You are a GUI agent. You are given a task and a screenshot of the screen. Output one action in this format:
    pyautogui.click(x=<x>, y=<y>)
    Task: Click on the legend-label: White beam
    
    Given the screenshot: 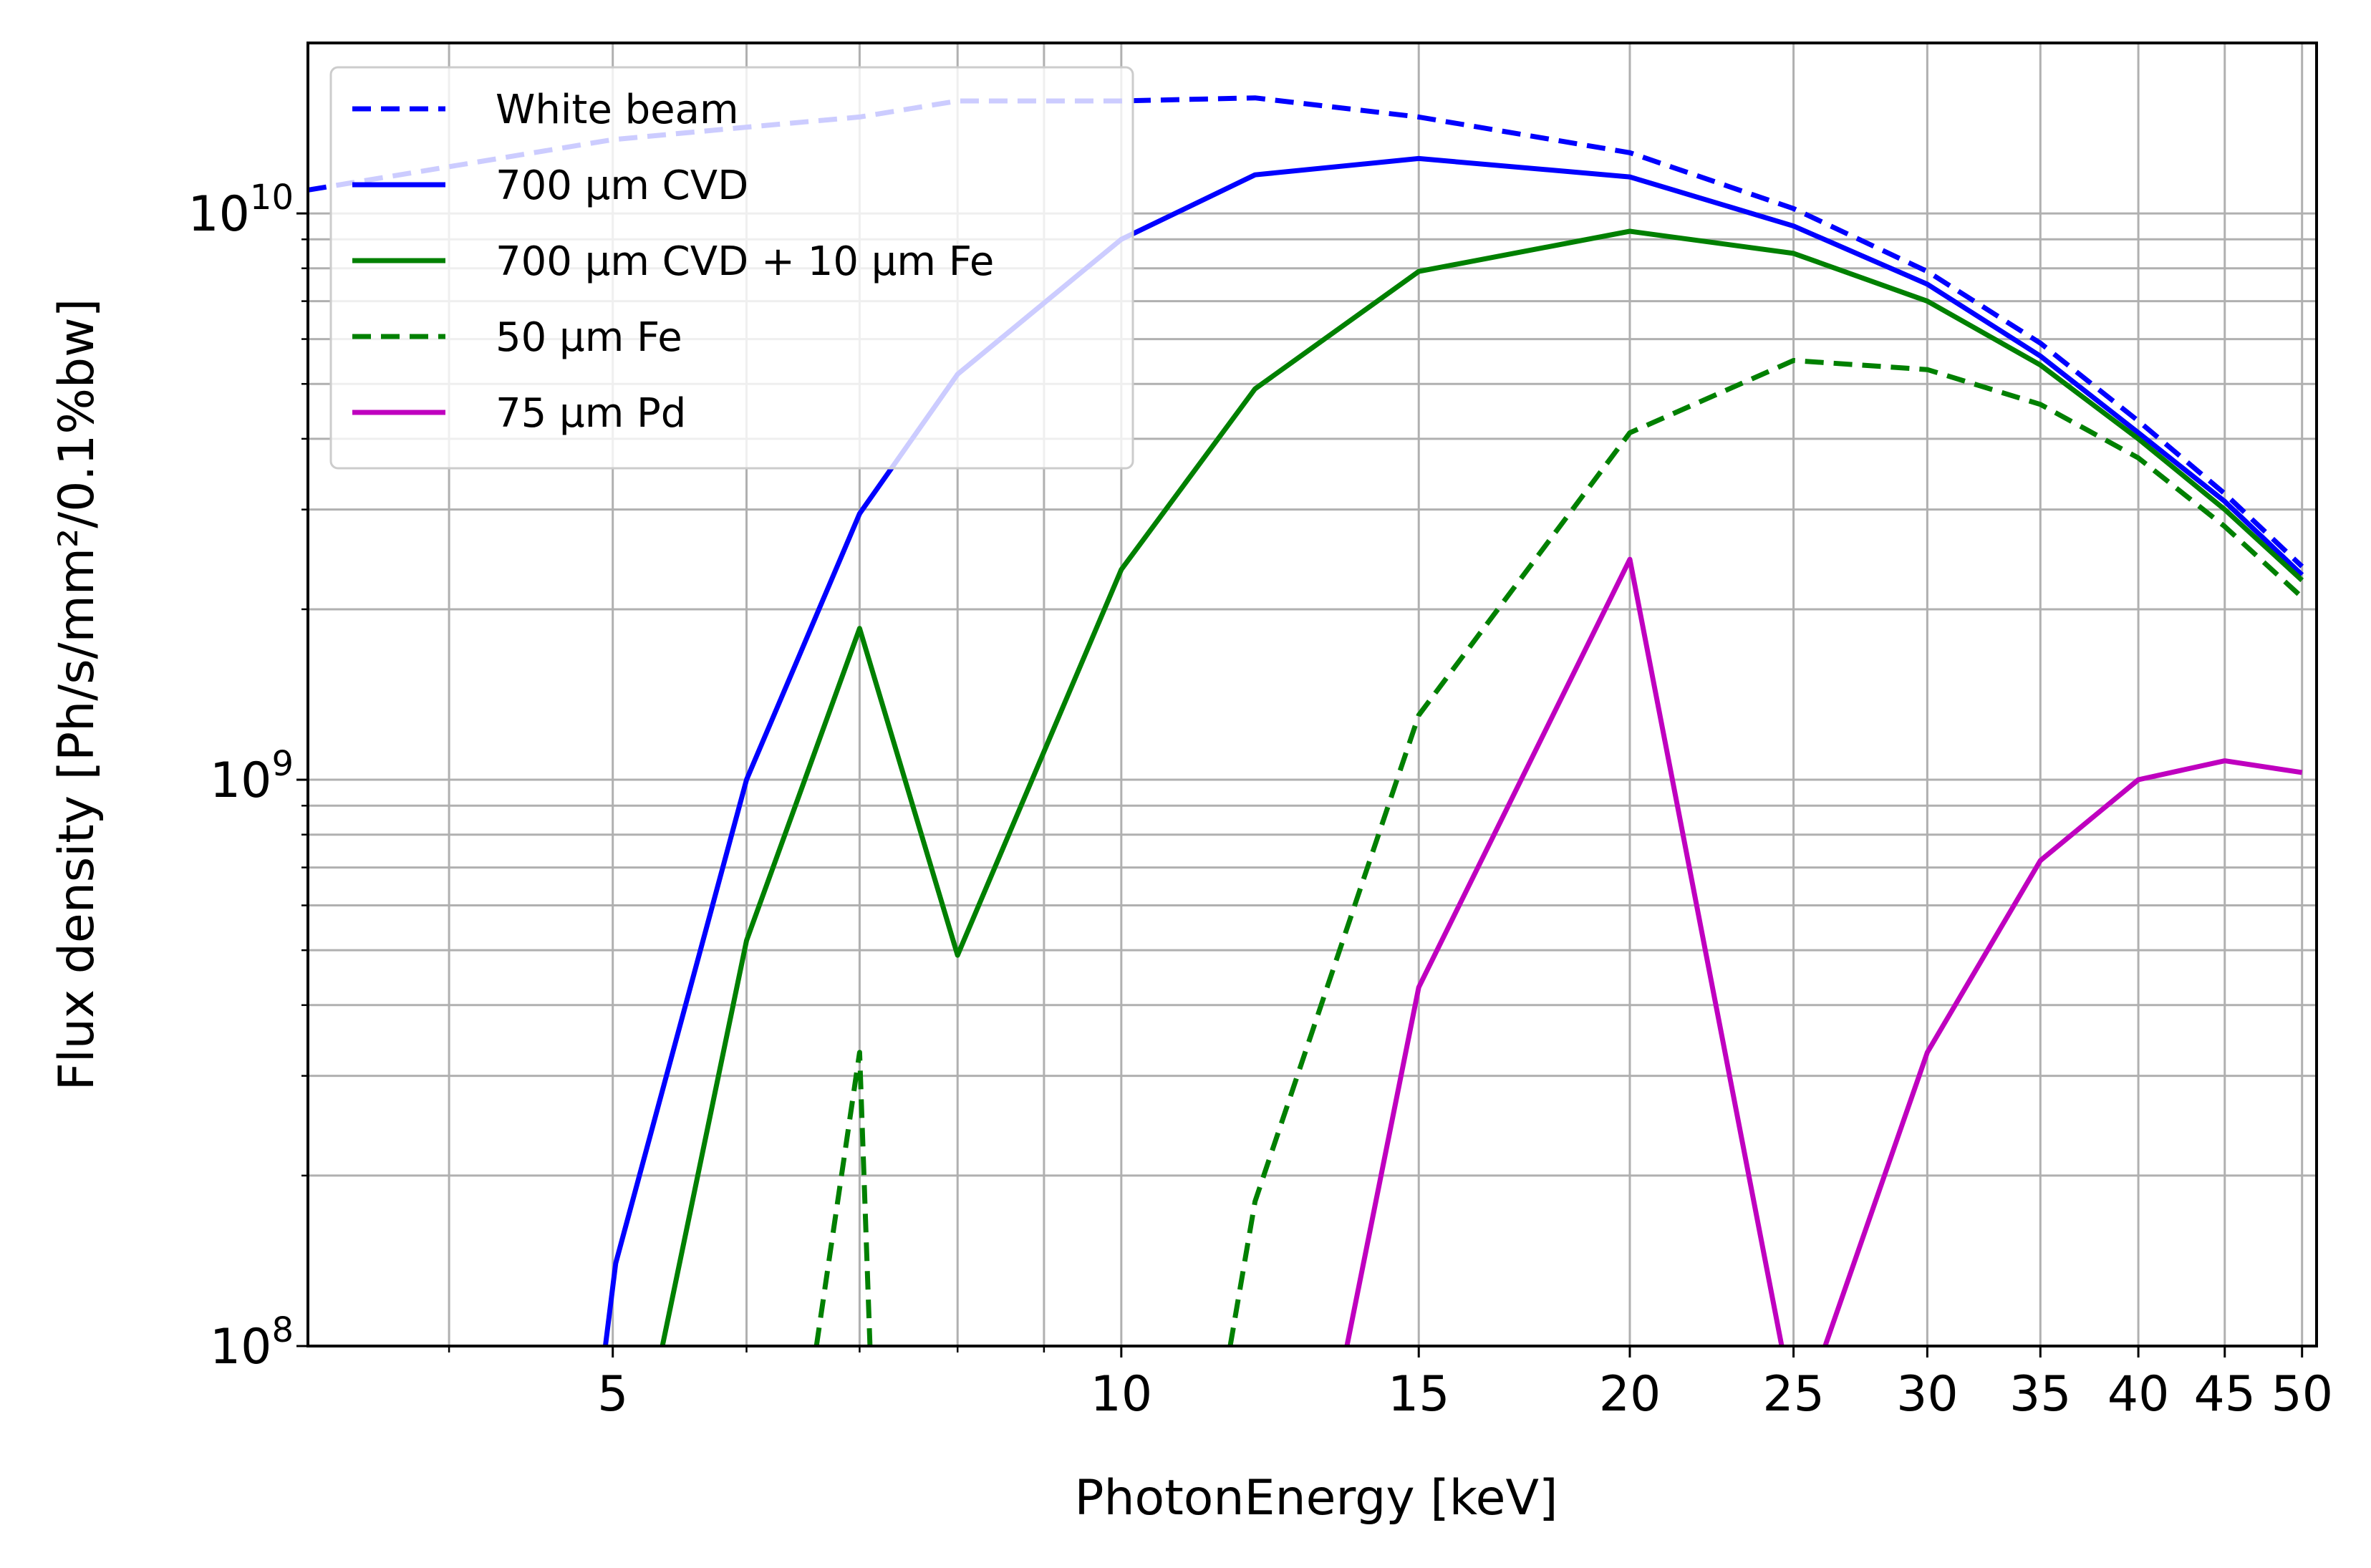 What is the action you would take?
    pyautogui.click(x=617, y=110)
    